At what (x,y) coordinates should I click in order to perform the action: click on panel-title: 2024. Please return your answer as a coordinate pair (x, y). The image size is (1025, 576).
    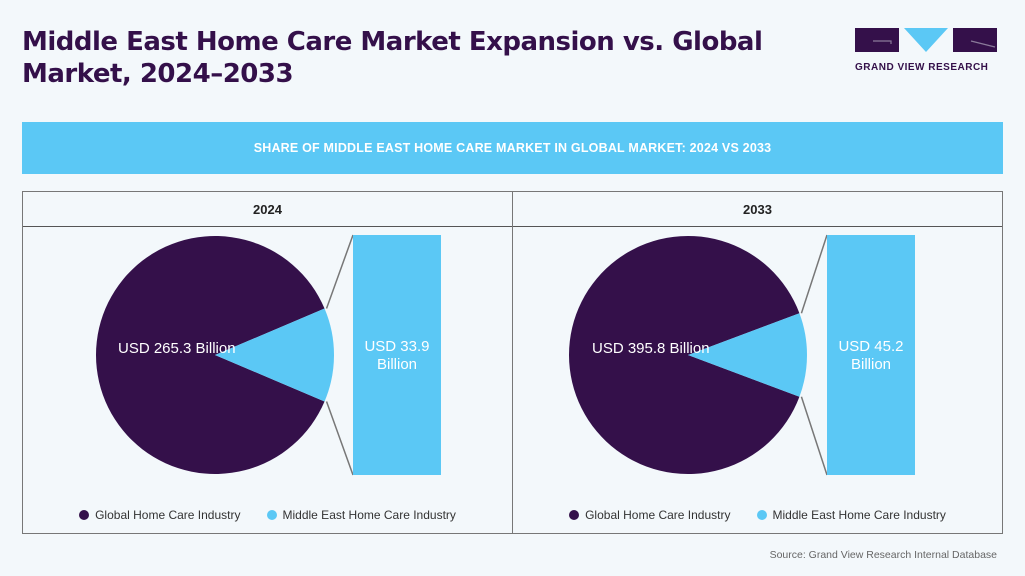
    Looking at the image, I should click on (267, 209).